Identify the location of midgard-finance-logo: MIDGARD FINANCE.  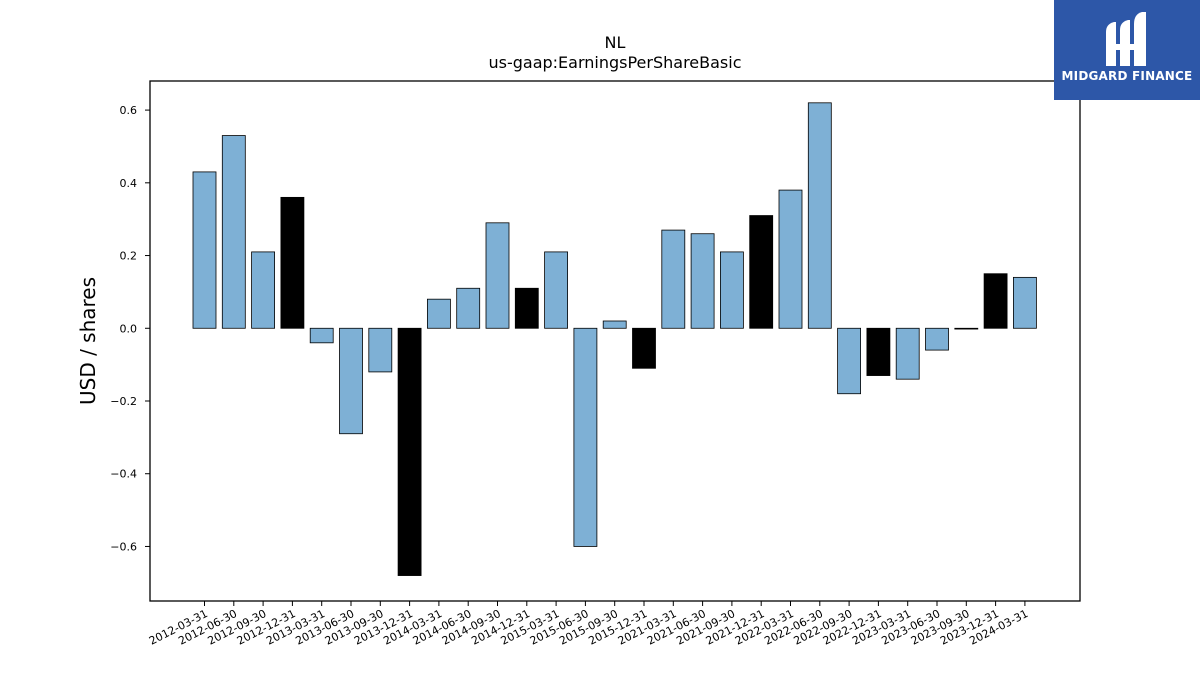
(1127, 50).